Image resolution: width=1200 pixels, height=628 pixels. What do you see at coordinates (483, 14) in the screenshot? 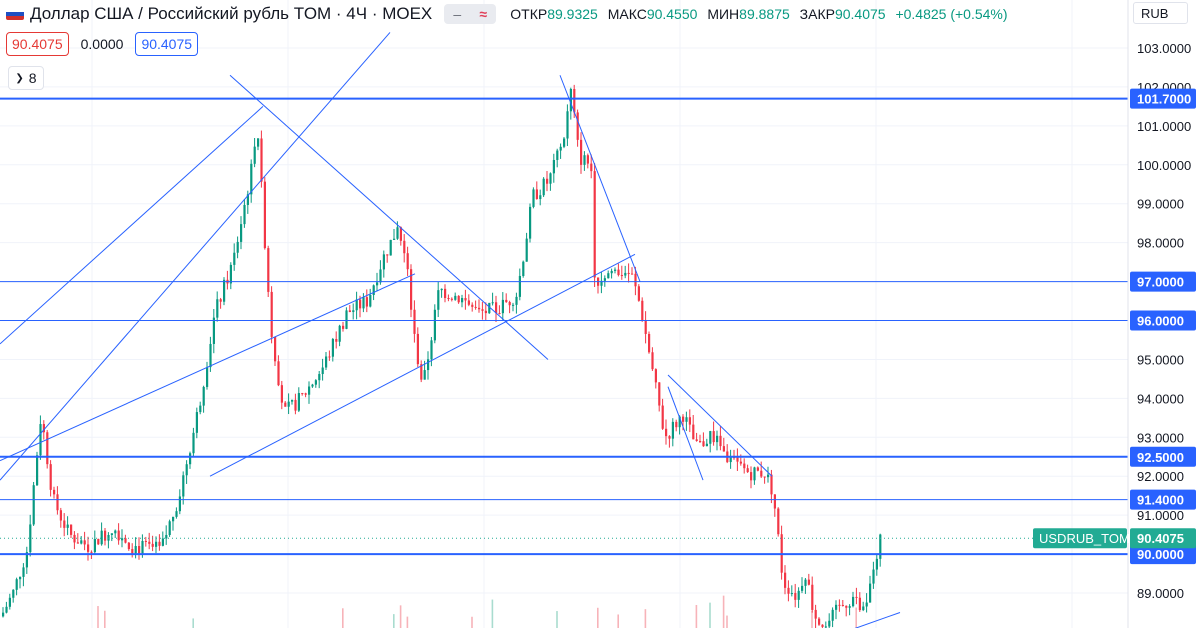
I see `approx-icon: ≈` at bounding box center [483, 14].